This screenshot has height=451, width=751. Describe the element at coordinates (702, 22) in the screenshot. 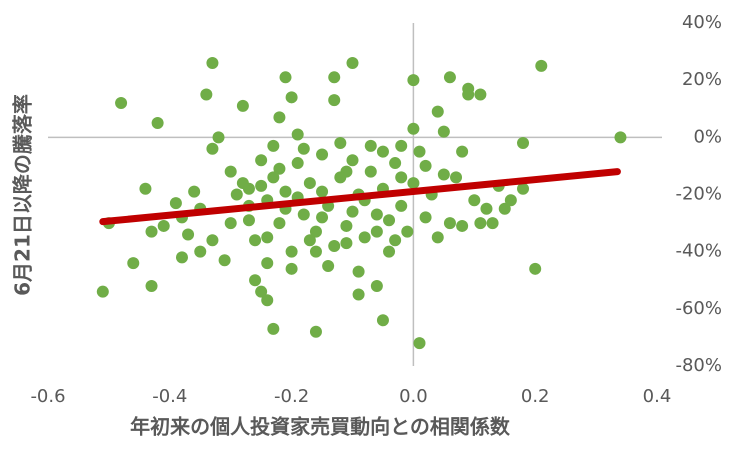

I see `y-tick-label: 40%` at that location.